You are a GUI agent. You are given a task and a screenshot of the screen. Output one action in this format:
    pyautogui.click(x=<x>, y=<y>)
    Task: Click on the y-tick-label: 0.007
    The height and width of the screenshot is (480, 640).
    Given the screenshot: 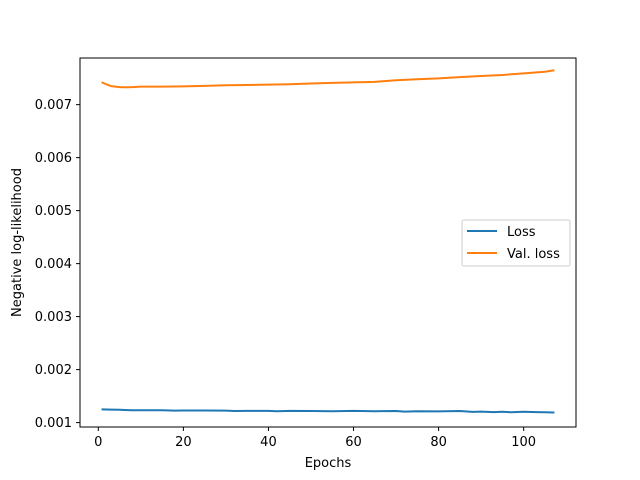 What is the action you would take?
    pyautogui.click(x=53, y=105)
    